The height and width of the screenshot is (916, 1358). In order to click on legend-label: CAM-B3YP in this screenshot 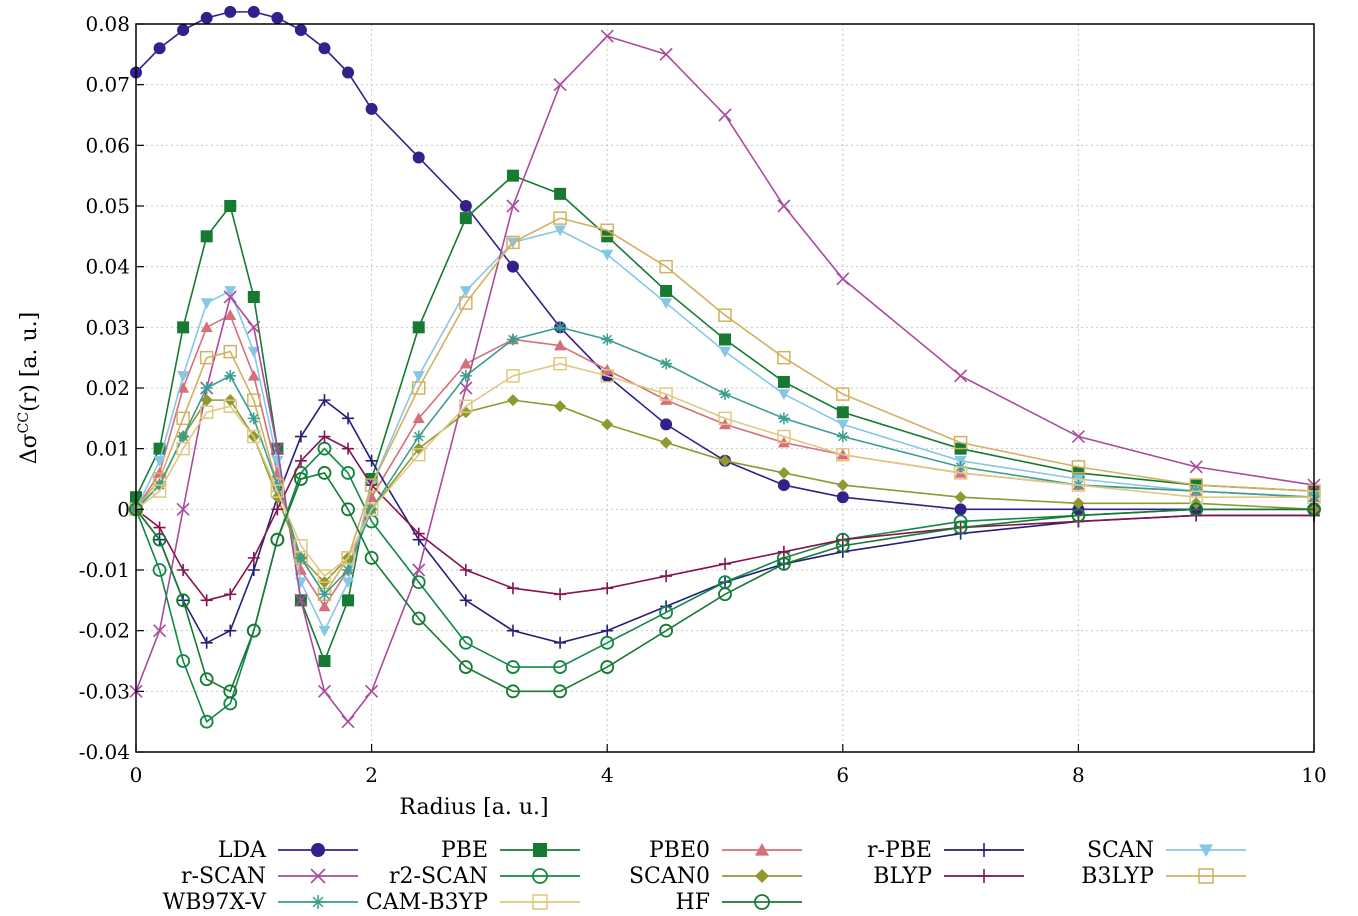, I will do `click(427, 902)`.